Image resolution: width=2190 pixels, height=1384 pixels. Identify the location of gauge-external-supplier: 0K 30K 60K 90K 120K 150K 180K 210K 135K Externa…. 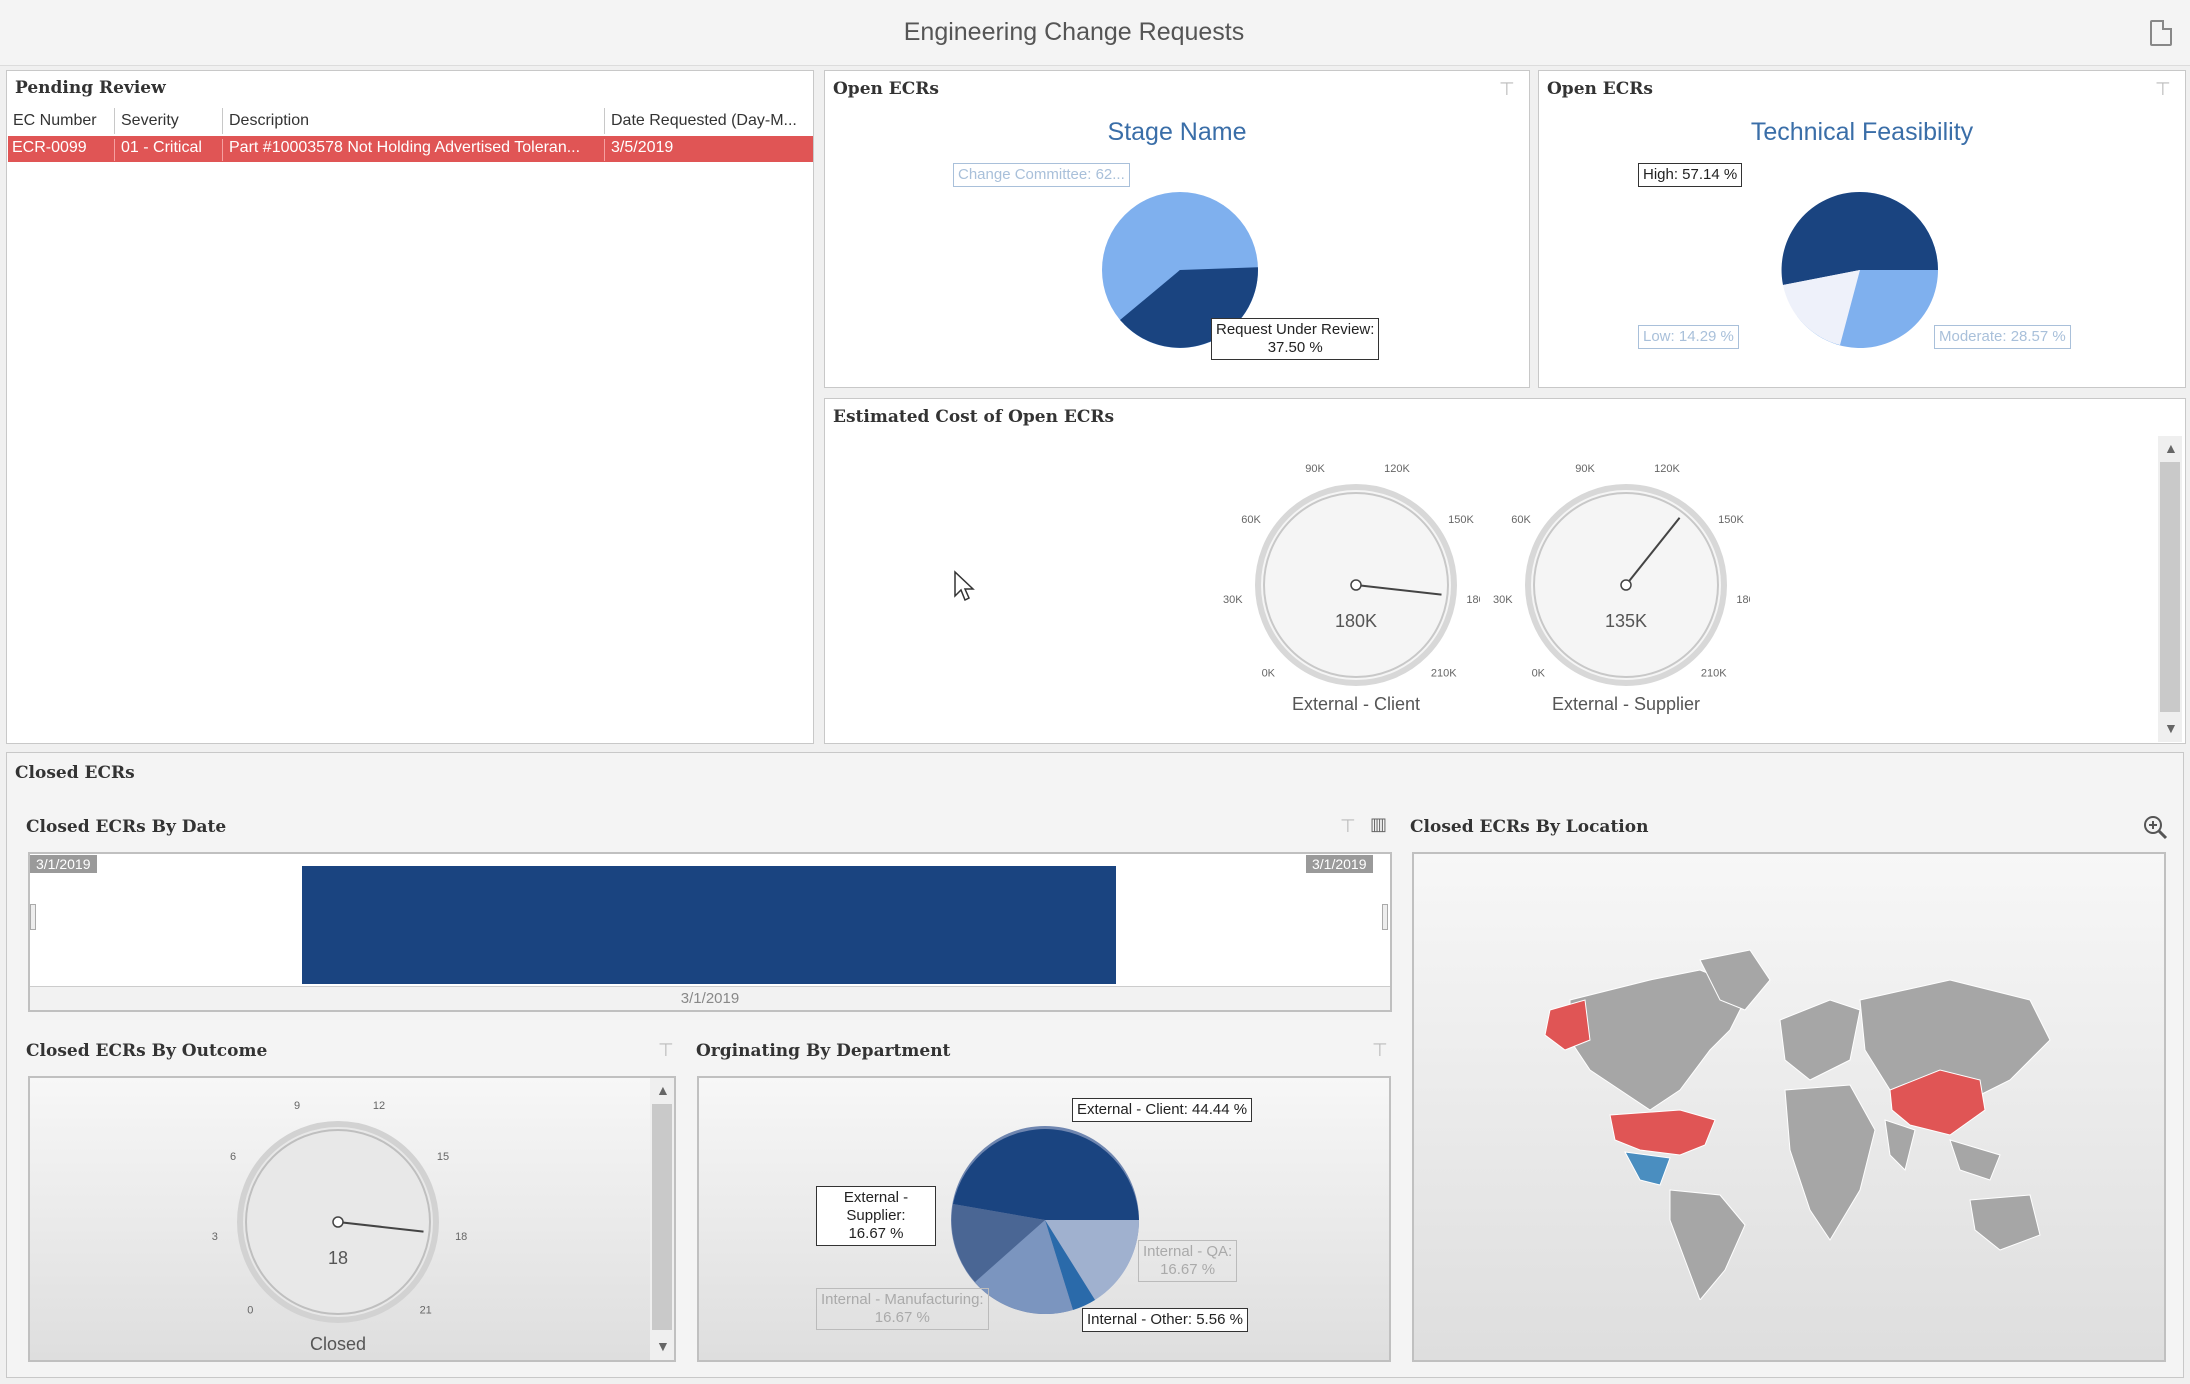
(1621, 588).